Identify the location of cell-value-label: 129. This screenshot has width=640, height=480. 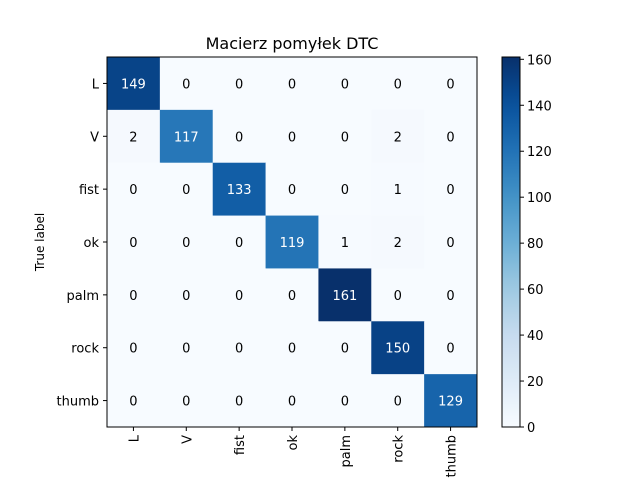
(450, 402).